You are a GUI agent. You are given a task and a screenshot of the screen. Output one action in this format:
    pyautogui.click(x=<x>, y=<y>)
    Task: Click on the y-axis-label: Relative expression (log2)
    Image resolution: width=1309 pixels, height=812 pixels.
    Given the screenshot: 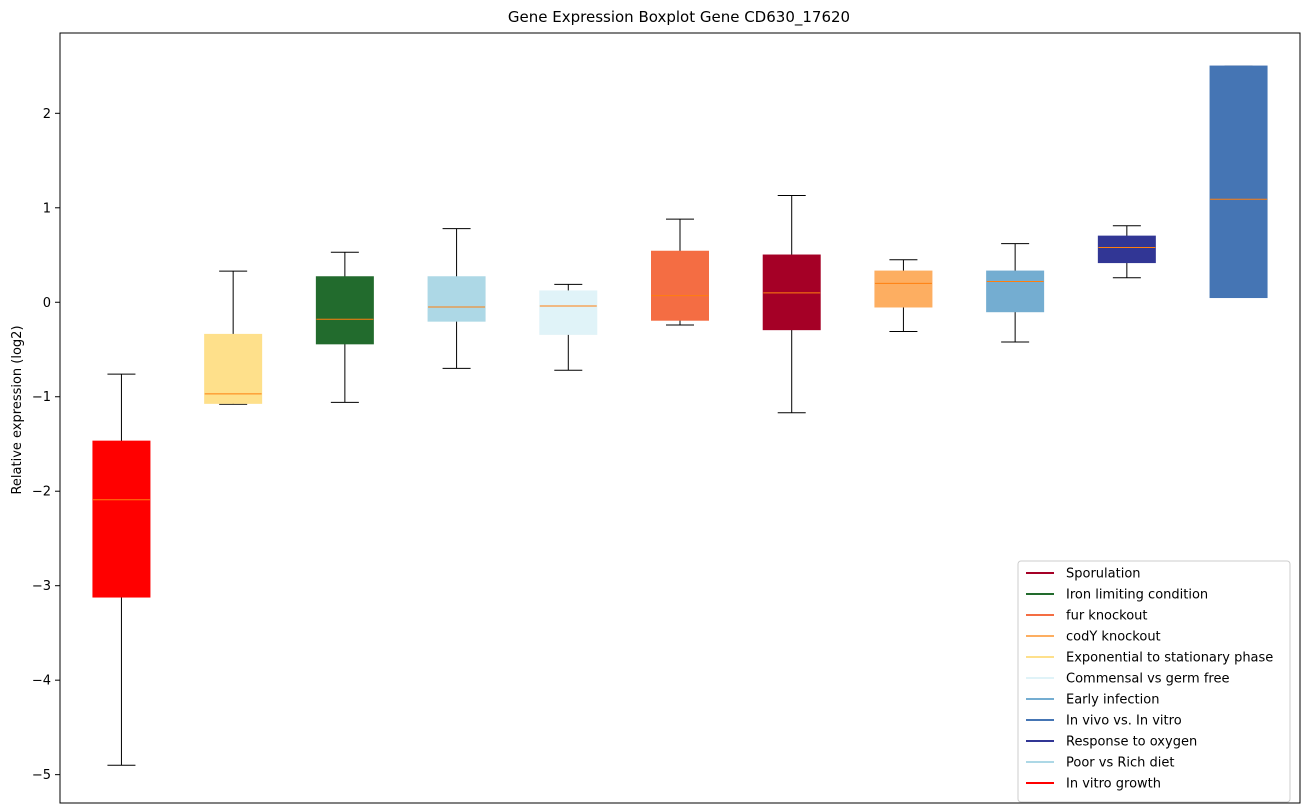 What is the action you would take?
    pyautogui.click(x=17, y=409)
    